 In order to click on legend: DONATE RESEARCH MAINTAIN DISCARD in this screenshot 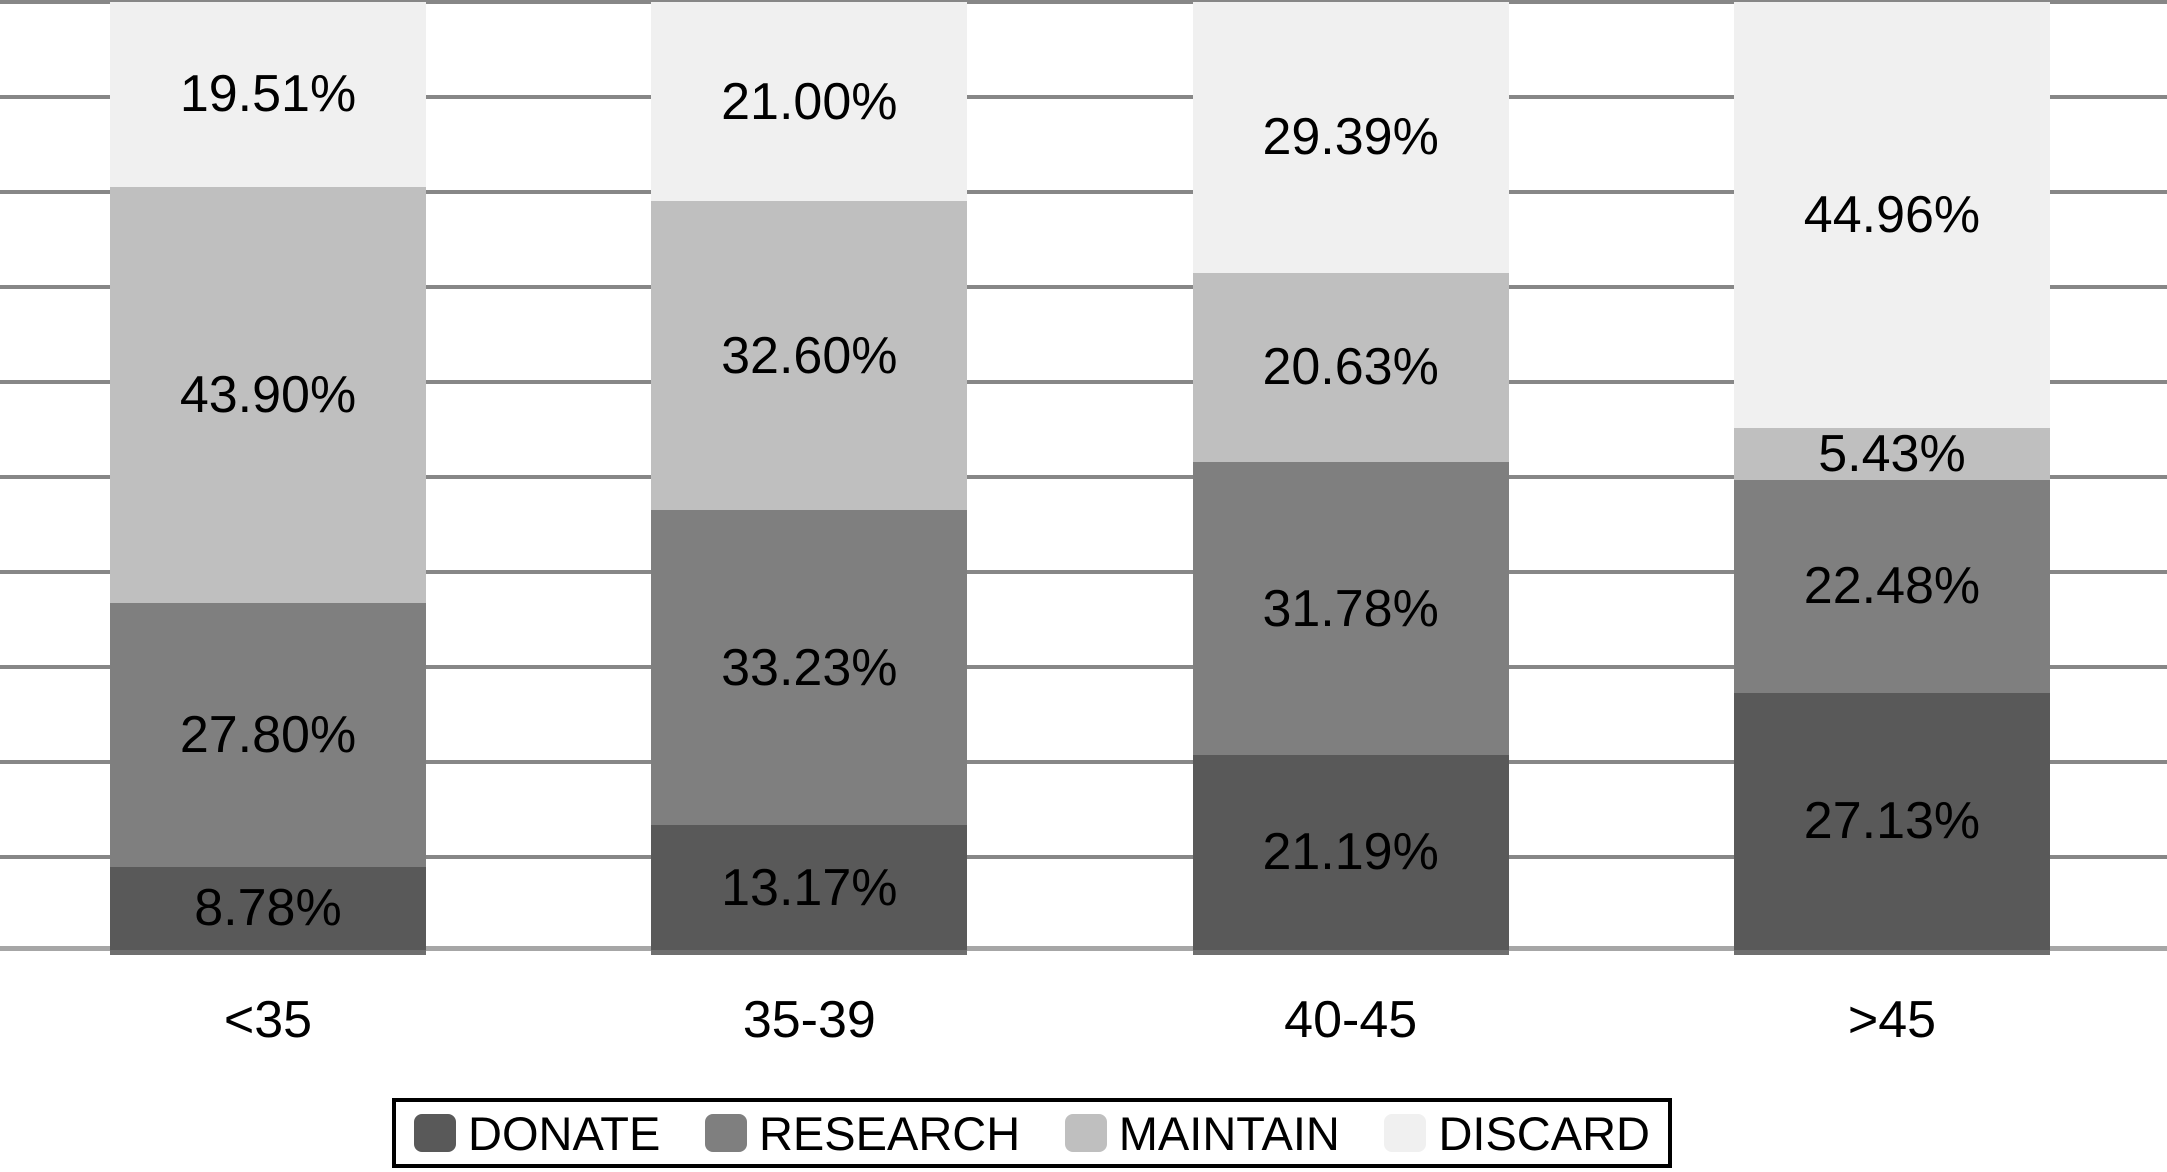, I will do `click(1032, 1133)`.